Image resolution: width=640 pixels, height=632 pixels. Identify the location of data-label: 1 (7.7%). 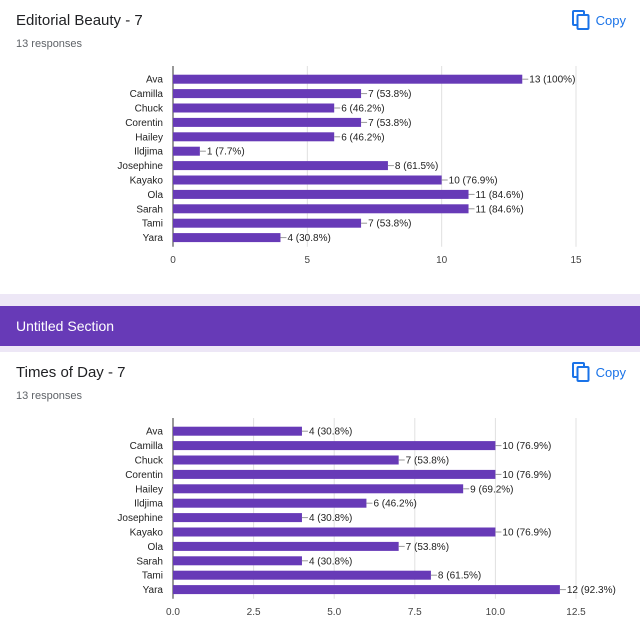
(226, 152).